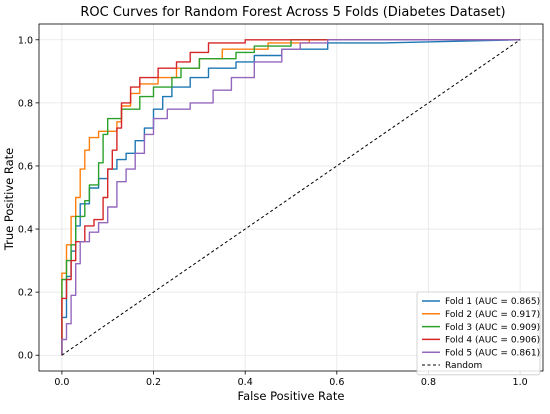 The image size is (550, 414). What do you see at coordinates (25, 230) in the screenshot?
I see `y-tick-label: 0.4` at bounding box center [25, 230].